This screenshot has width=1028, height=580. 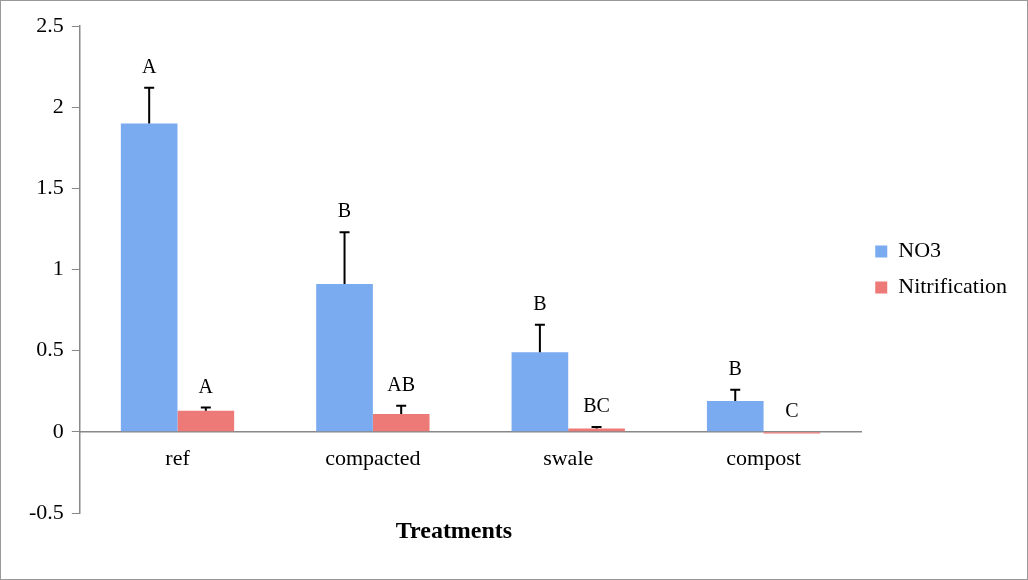 What do you see at coordinates (50, 187) in the screenshot?
I see `y-tick-label: 1.5` at bounding box center [50, 187].